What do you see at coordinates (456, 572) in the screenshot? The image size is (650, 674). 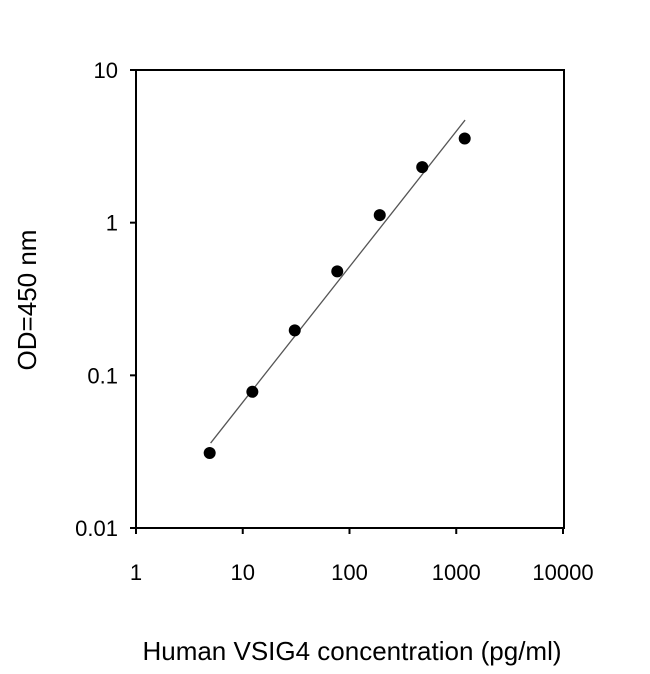 I see `x-tick-label: 1000` at bounding box center [456, 572].